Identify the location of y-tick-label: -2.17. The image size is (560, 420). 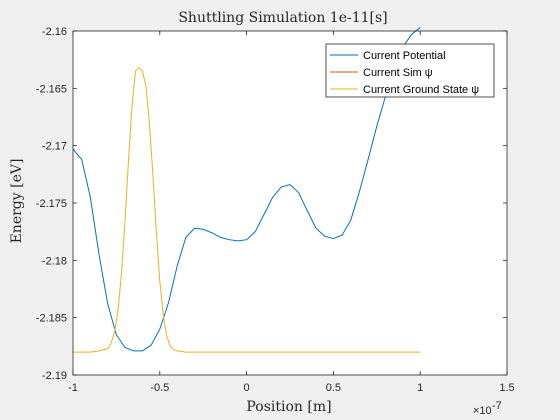
(54, 147).